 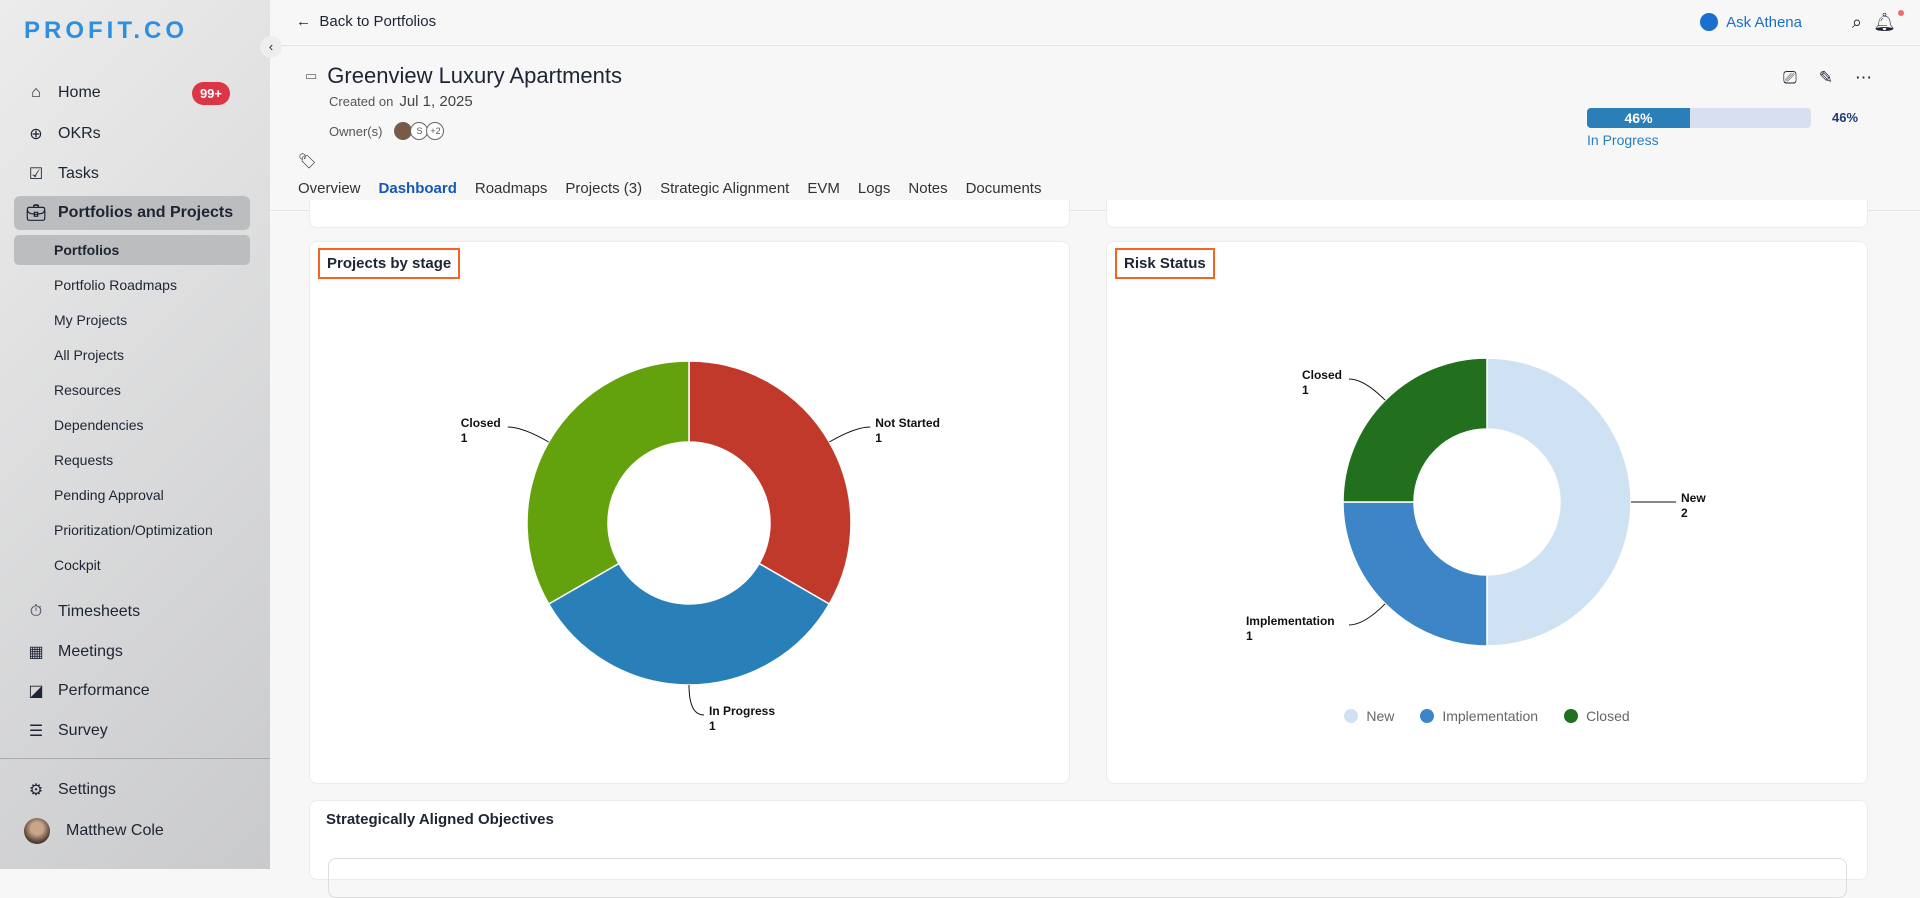 What do you see at coordinates (77, 565) in the screenshot?
I see `subnav-cockpit: Cockpit` at bounding box center [77, 565].